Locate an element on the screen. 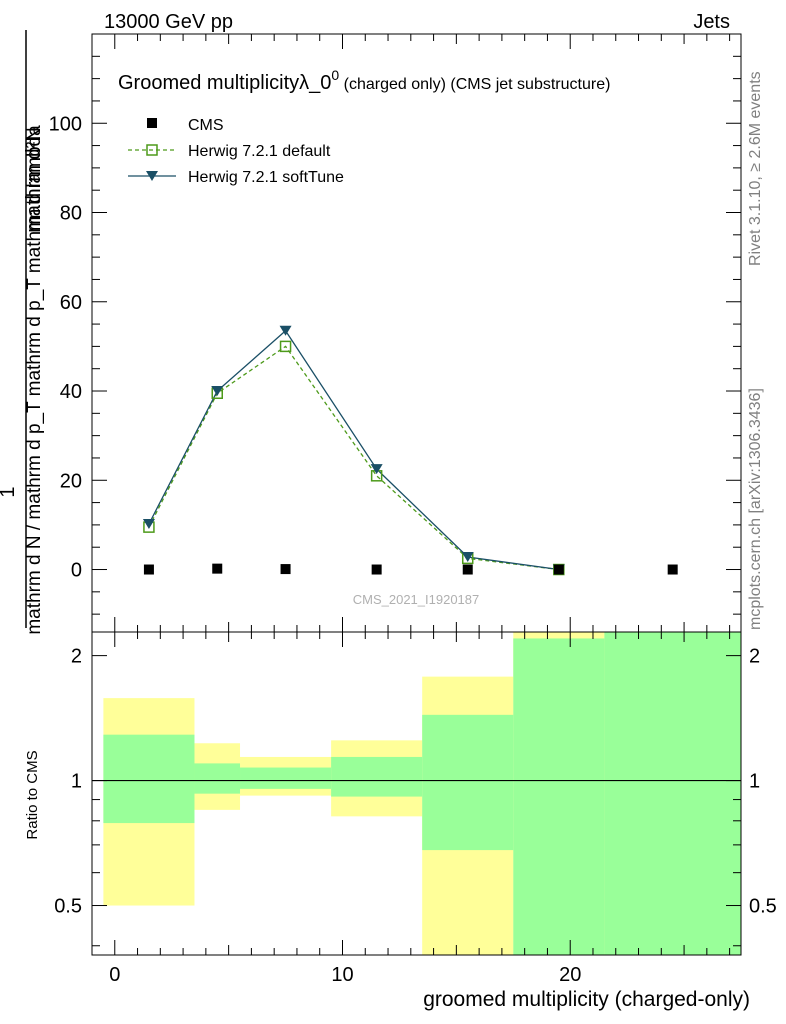 The height and width of the screenshot is (1024, 786). ratio-ytick-label: 2 is located at coordinates (76, 657).